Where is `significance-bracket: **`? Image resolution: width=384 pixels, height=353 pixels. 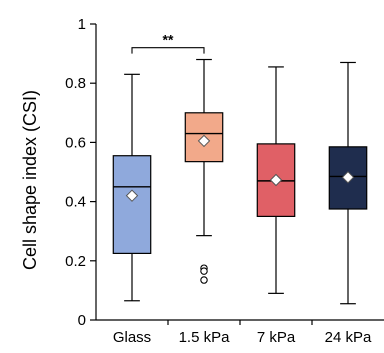 significance-bracket: ** is located at coordinates (168, 43).